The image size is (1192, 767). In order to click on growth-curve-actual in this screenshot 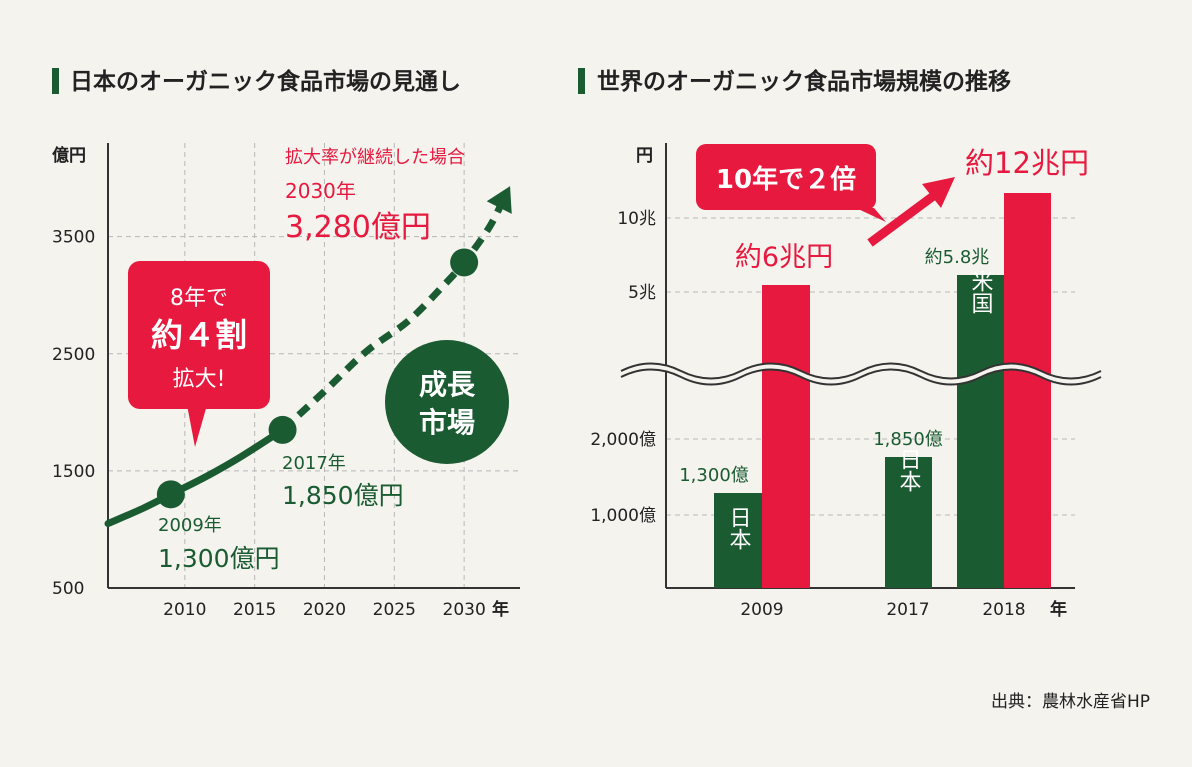, I will do `click(195, 477)`.